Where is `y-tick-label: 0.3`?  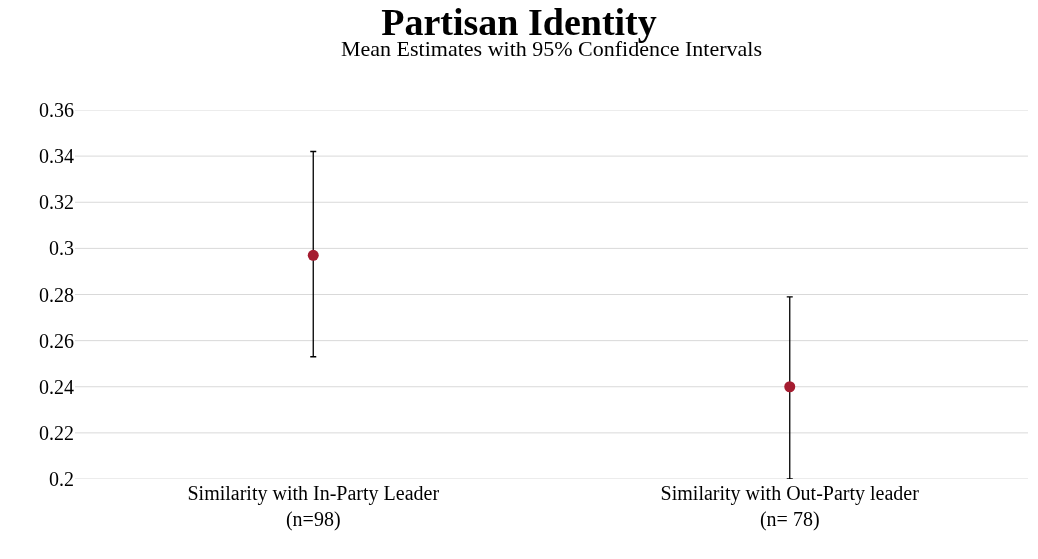
y-tick-label: 0.3 is located at coordinates (61, 248).